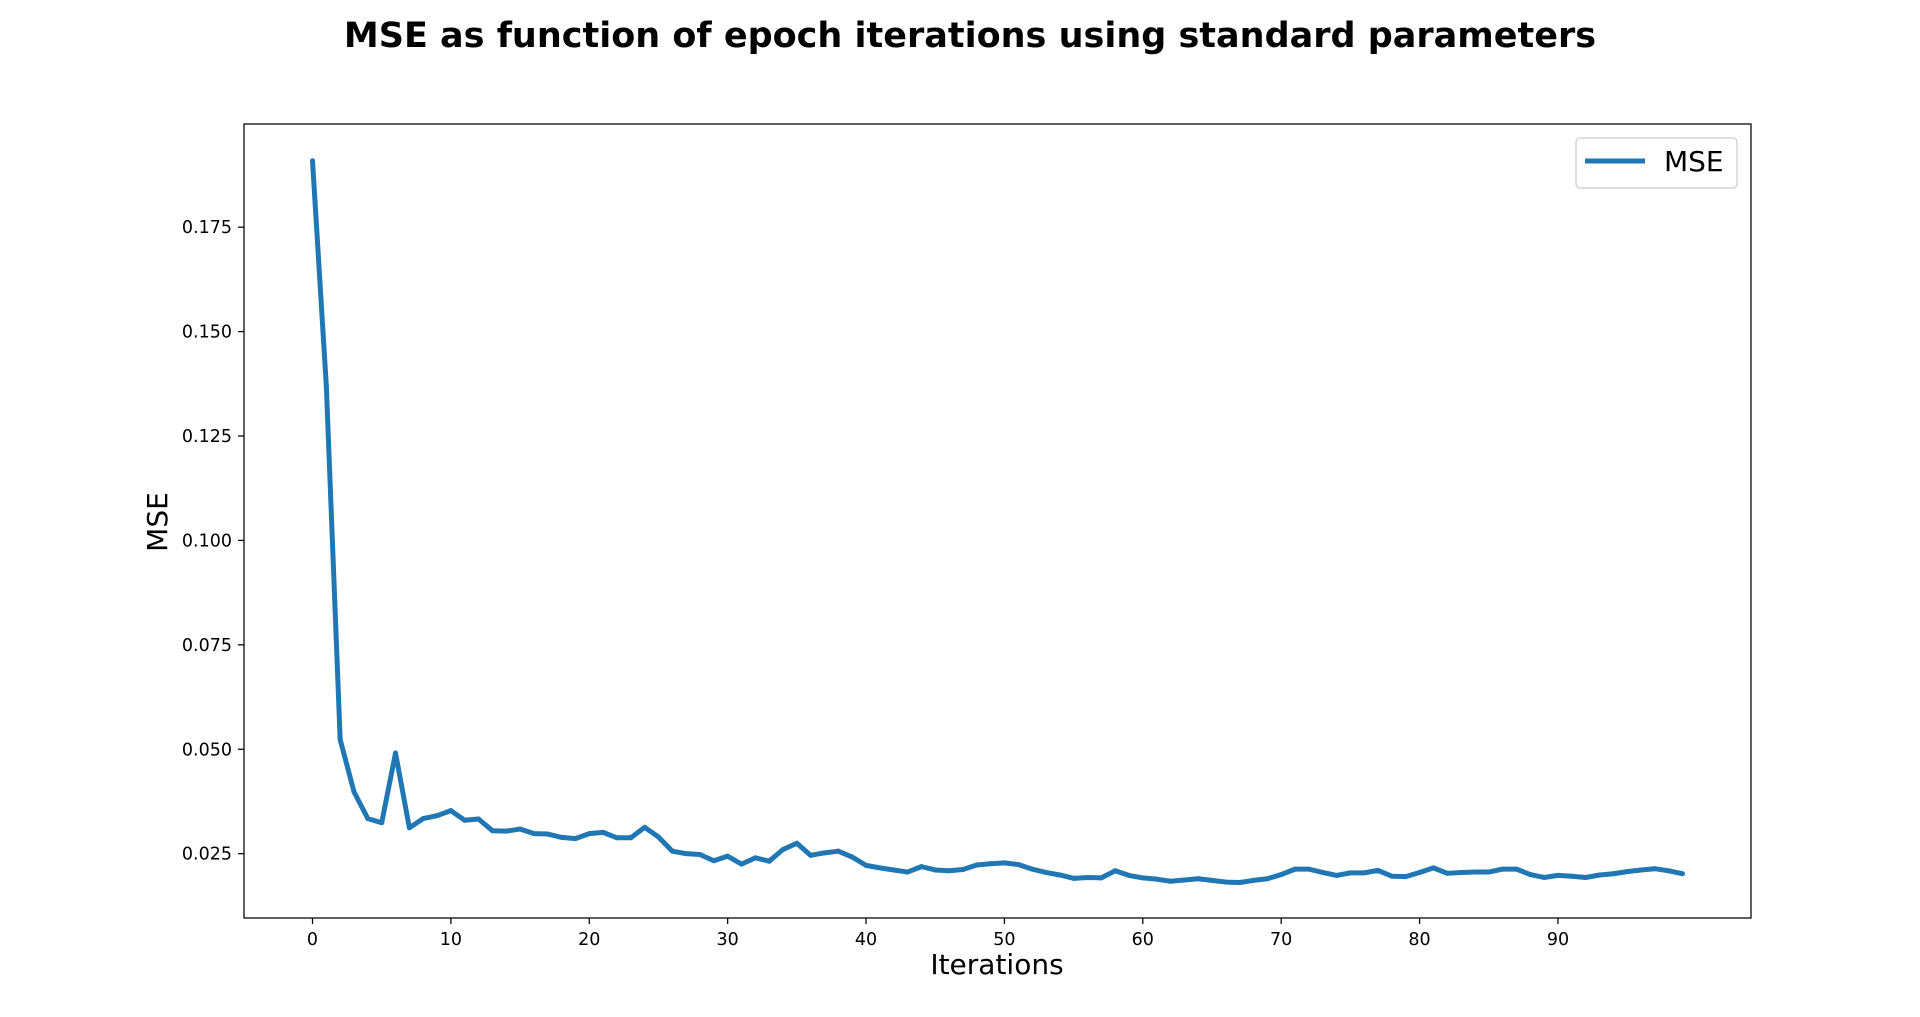 The height and width of the screenshot is (1017, 1920). Describe the element at coordinates (207, 333) in the screenshot. I see `y-tick-label: 0.150` at that location.